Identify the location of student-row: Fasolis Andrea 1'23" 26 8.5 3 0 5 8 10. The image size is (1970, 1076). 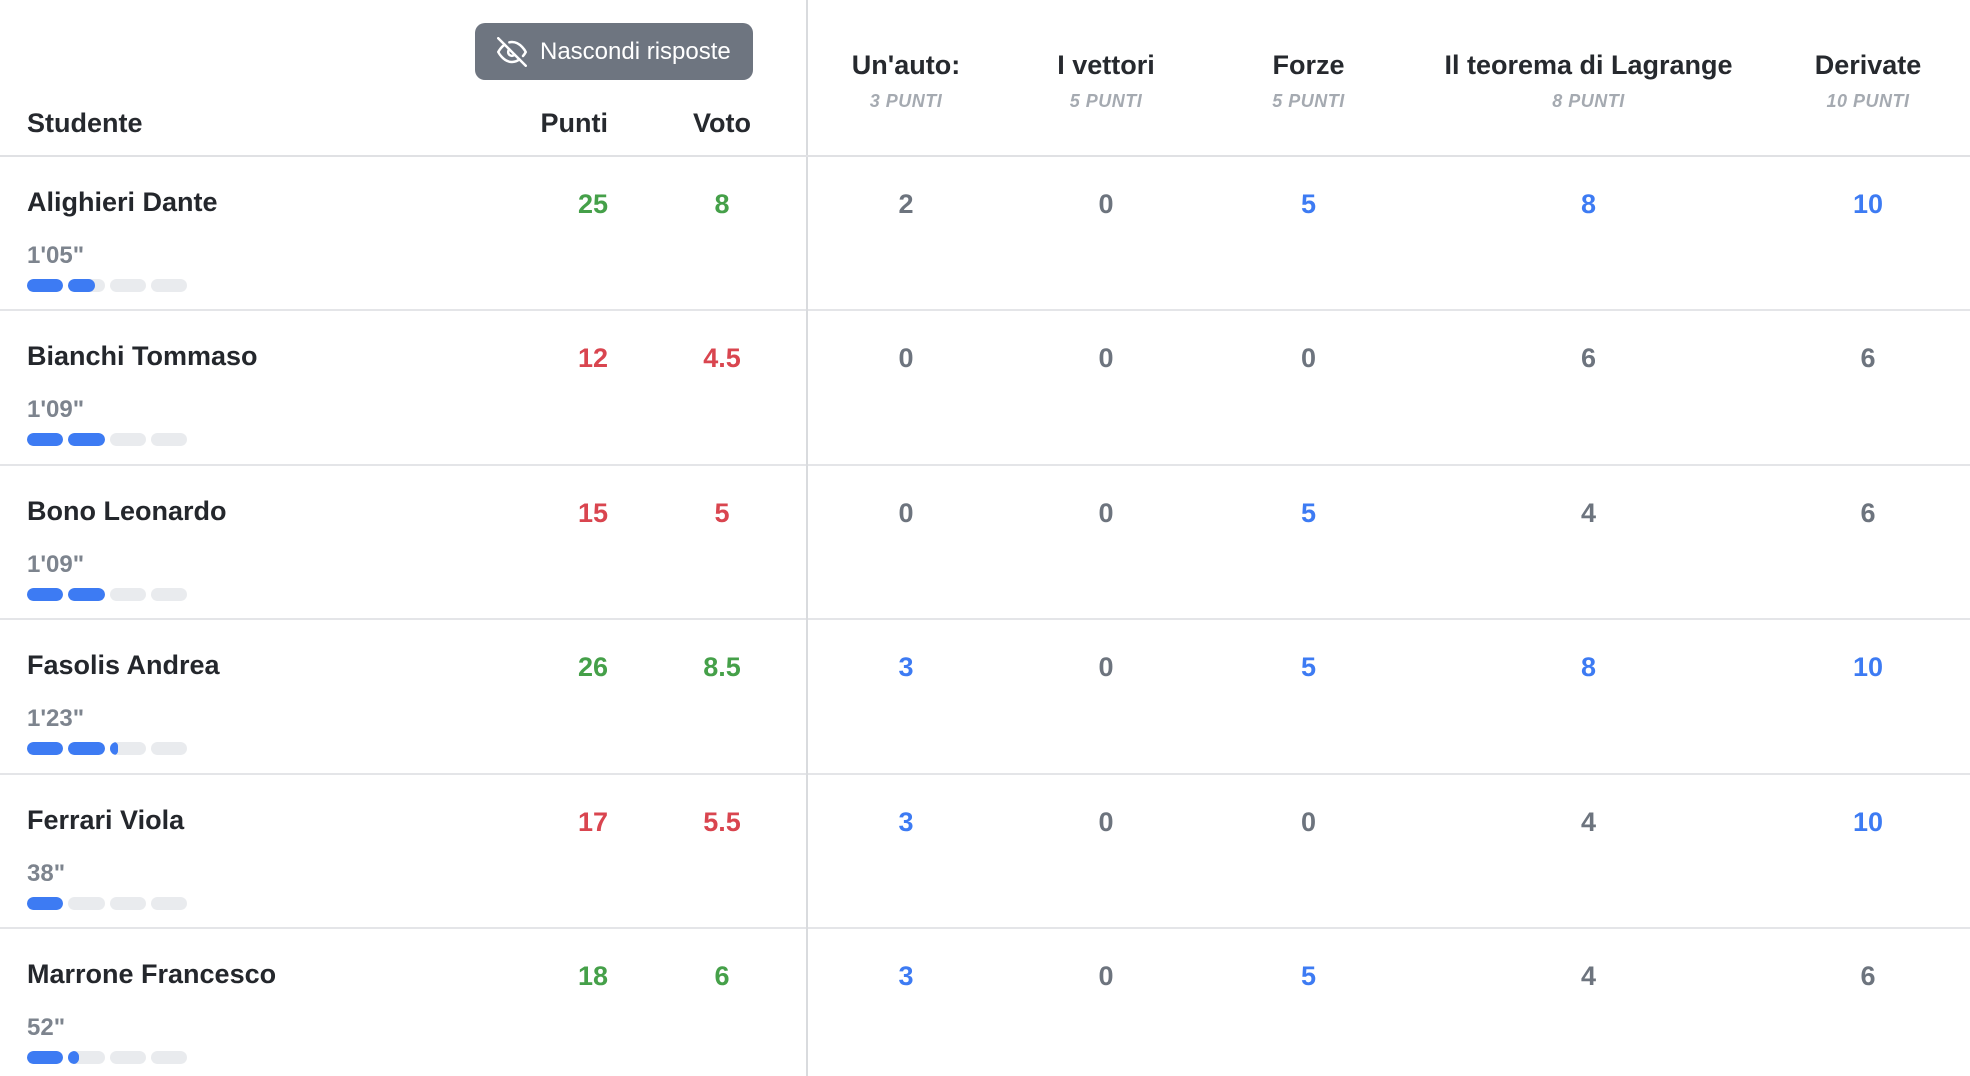
(985, 697).